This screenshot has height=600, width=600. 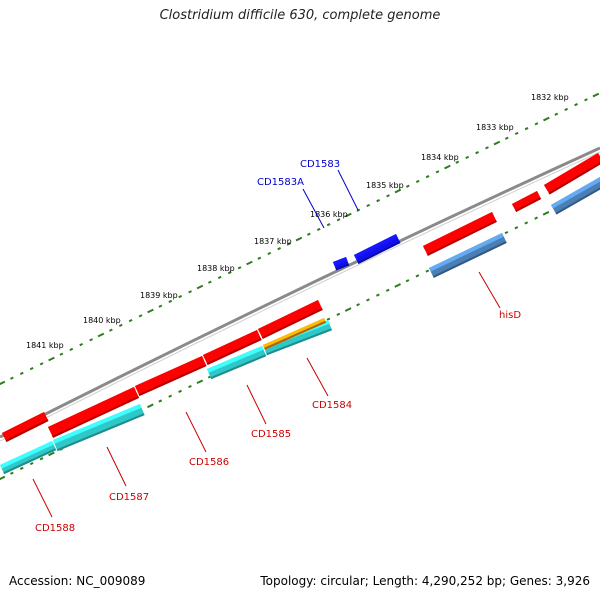 I want to click on scale-label: 1839 kbp, so click(x=159, y=295).